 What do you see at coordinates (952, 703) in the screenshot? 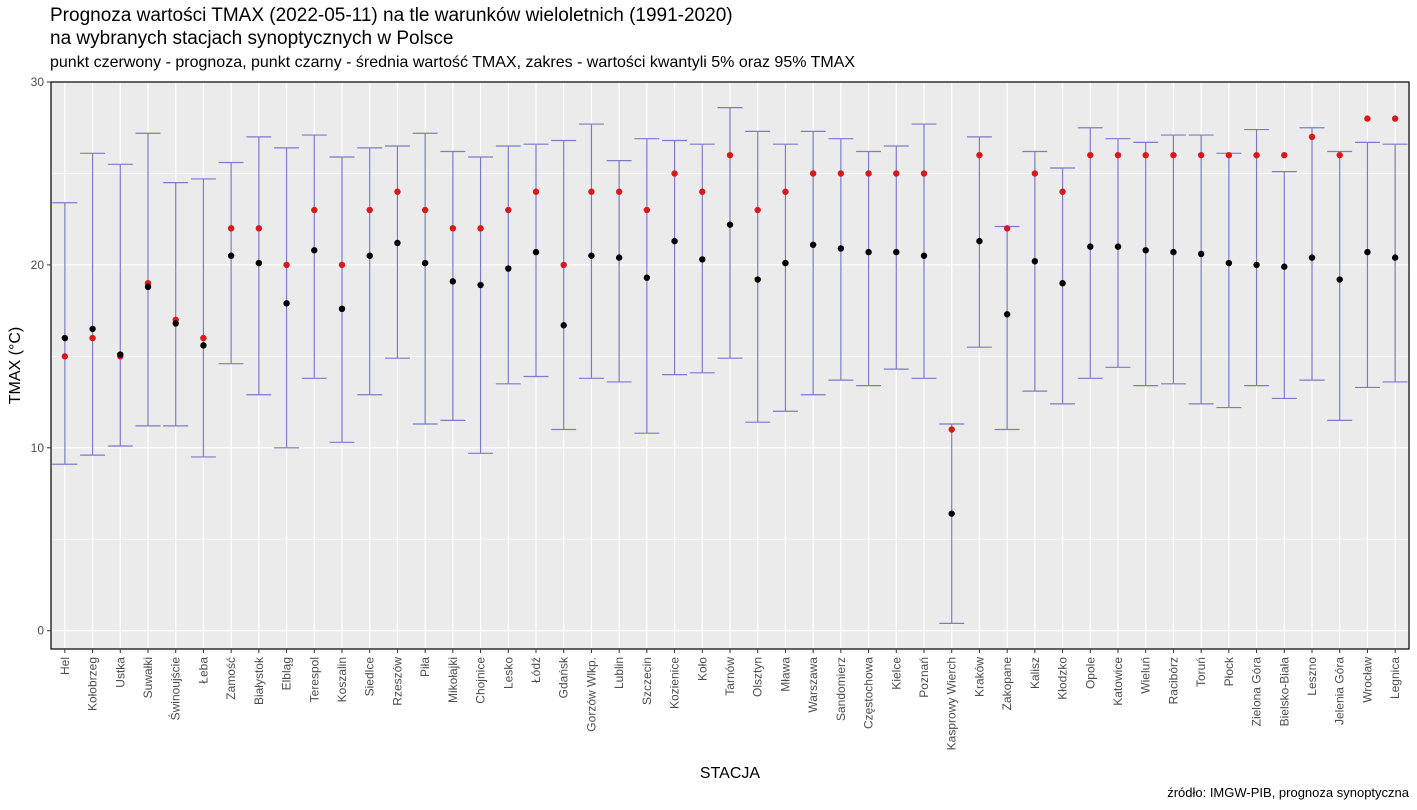
I see `x-tick-label: Kasprowy Wierch` at bounding box center [952, 703].